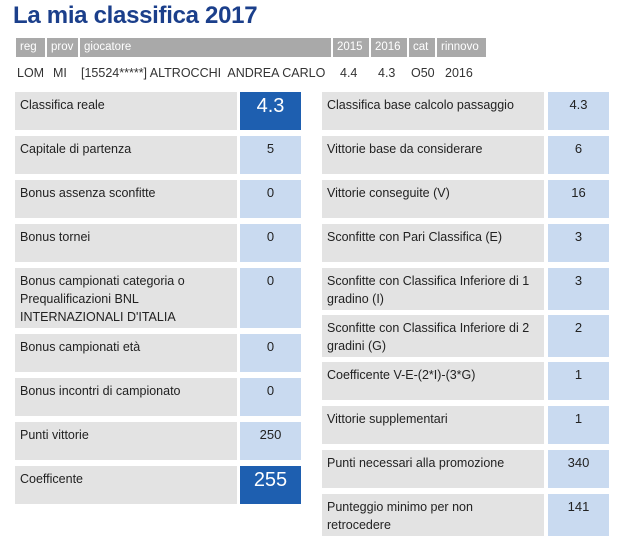 This screenshot has width=627, height=544. What do you see at coordinates (270, 199) in the screenshot?
I see `left-value-bonus-assenza-sconfitte: 0` at bounding box center [270, 199].